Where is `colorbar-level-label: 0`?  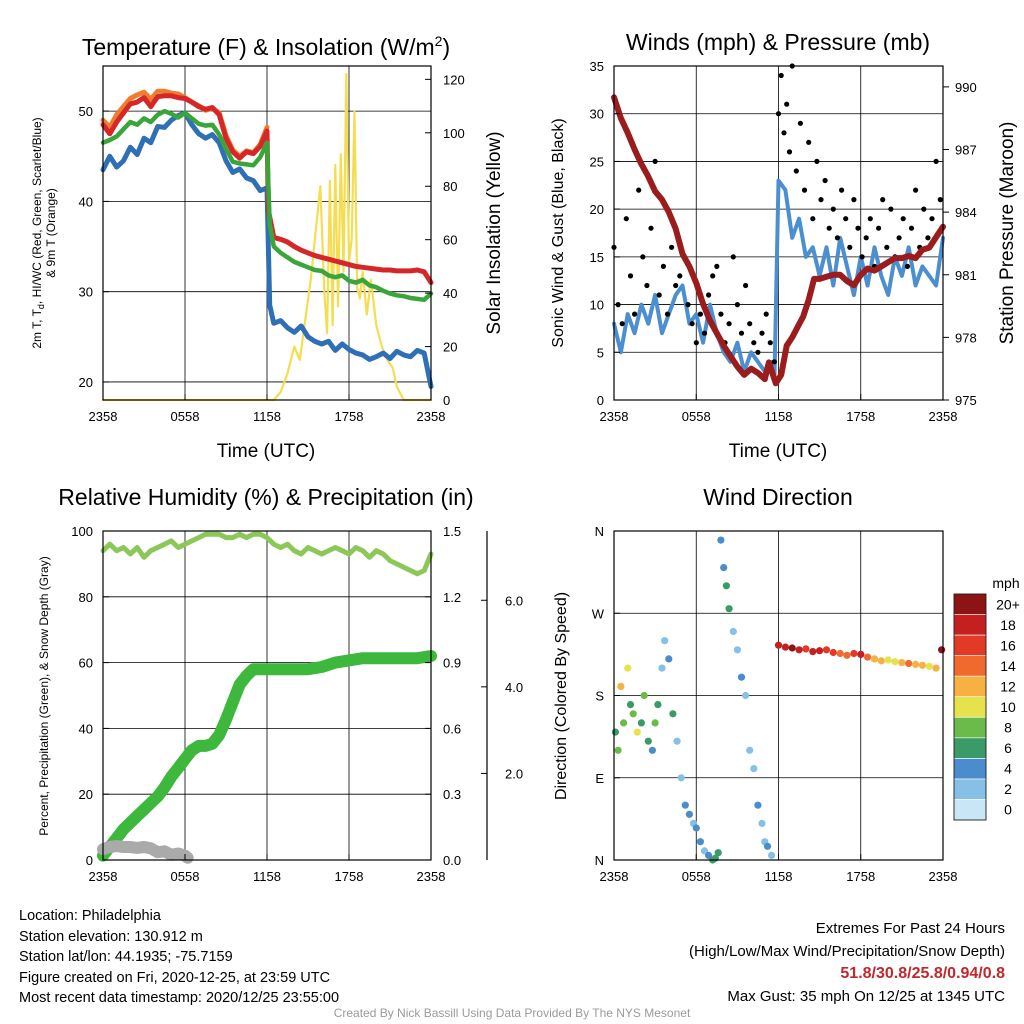
colorbar-level-label: 0 is located at coordinates (1008, 810).